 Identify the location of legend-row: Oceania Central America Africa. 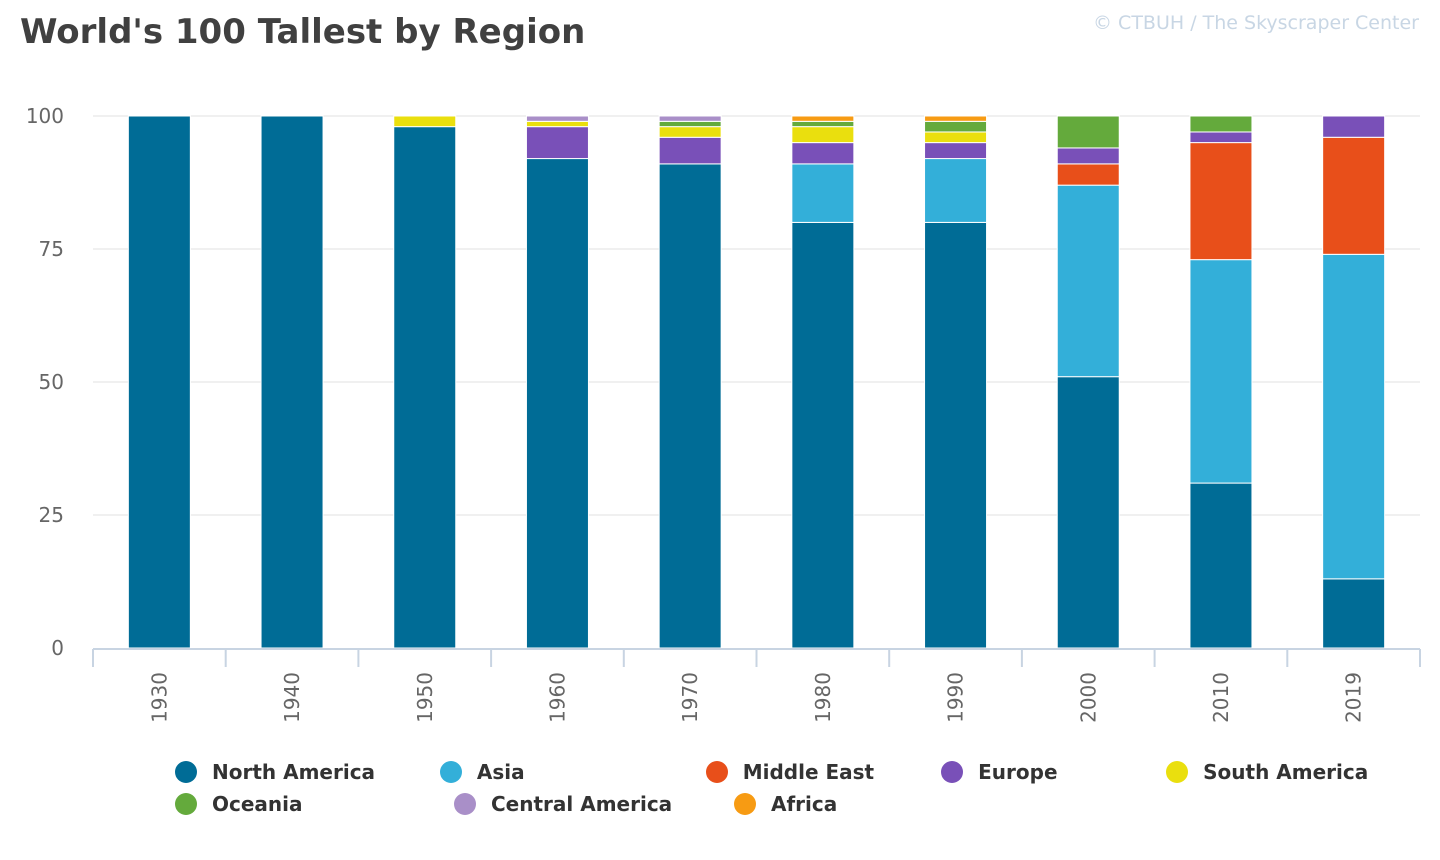
(770, 804).